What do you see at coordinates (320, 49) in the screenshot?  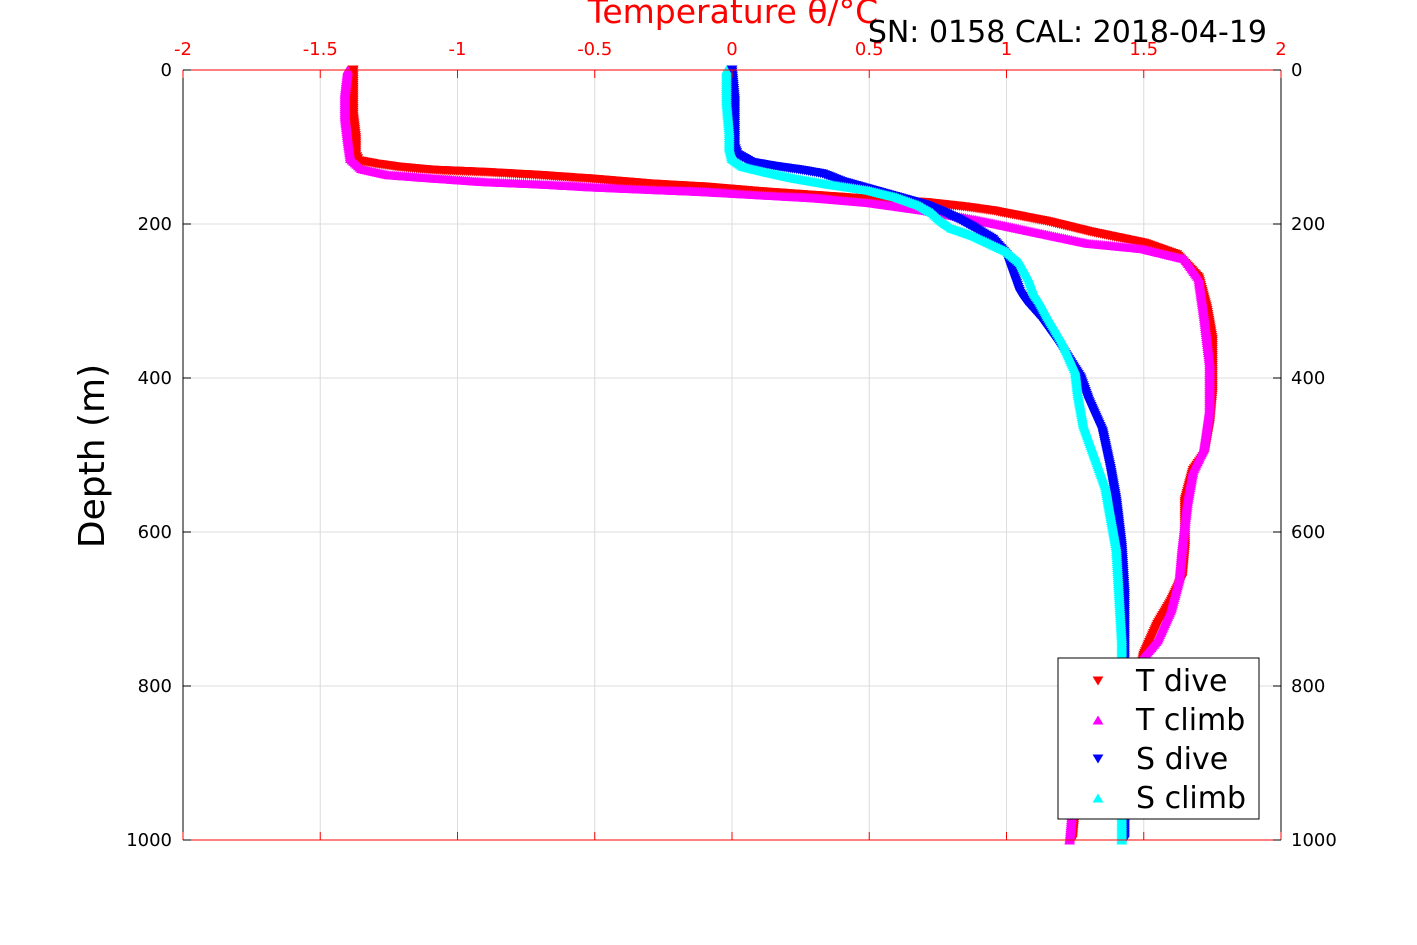 I see `x-tick-label: -1.5` at bounding box center [320, 49].